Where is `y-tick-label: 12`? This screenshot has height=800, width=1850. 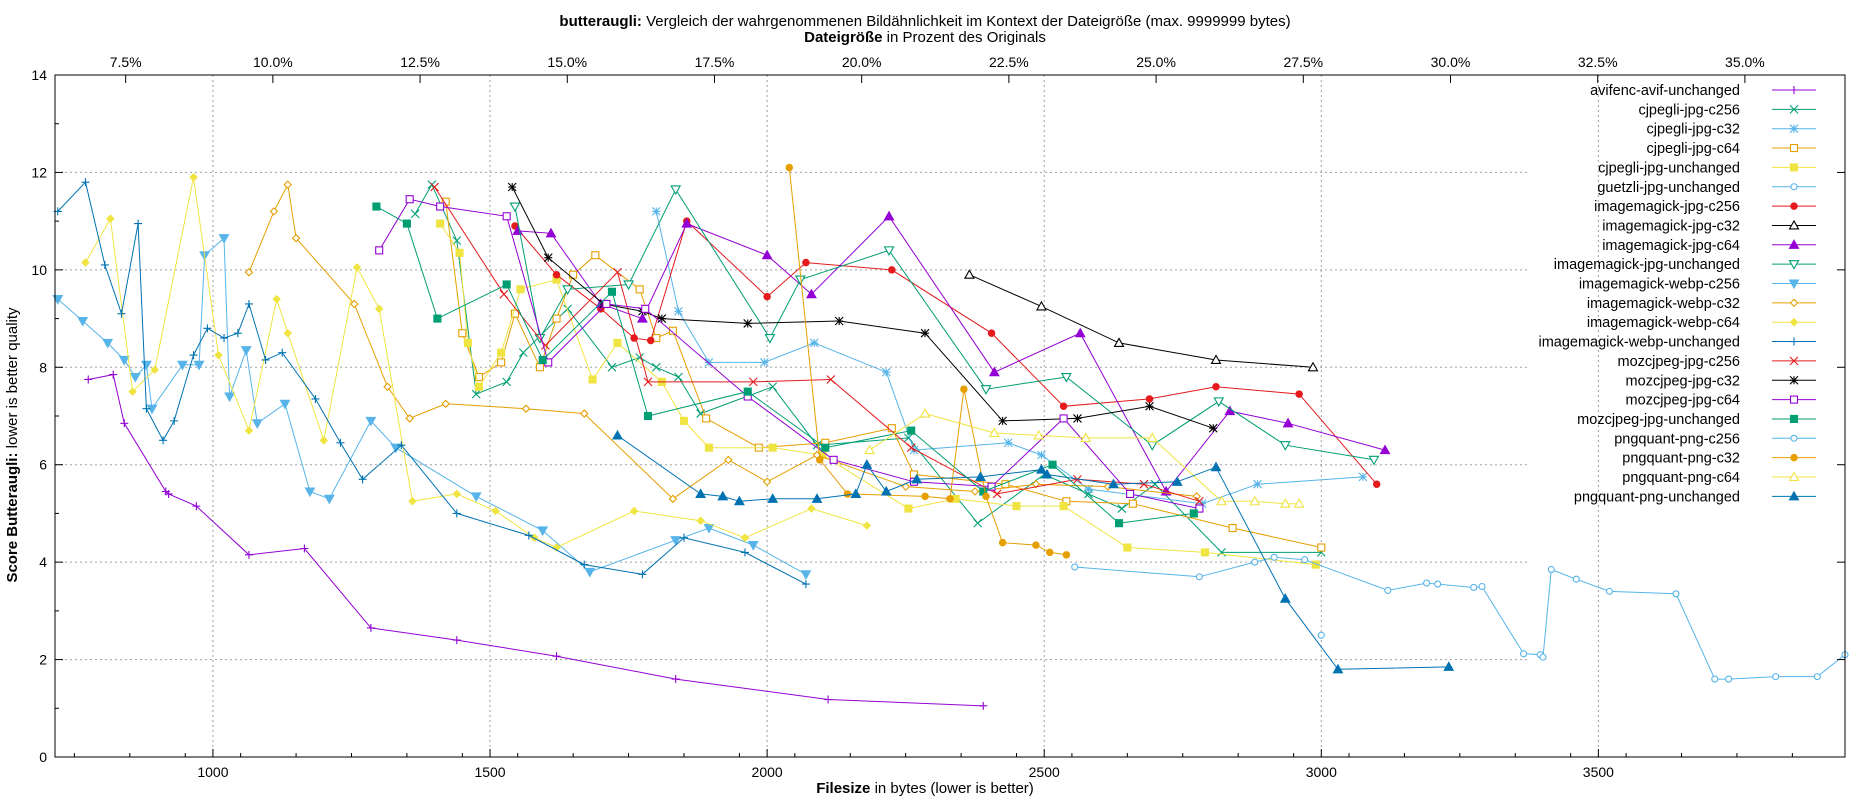 y-tick-label: 12 is located at coordinates (39, 172).